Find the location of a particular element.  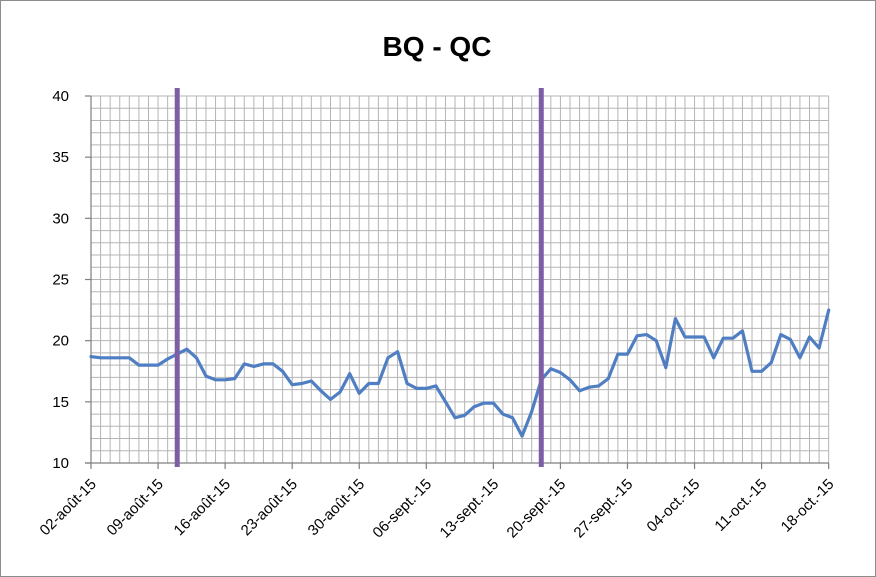

x-tick-label: 04-oct.-15 is located at coordinates (674, 506).